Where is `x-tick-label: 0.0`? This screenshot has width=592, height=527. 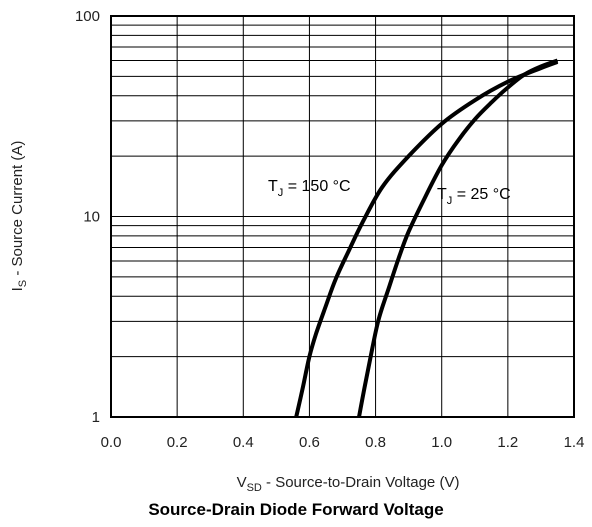 x-tick-label: 0.0 is located at coordinates (111, 442).